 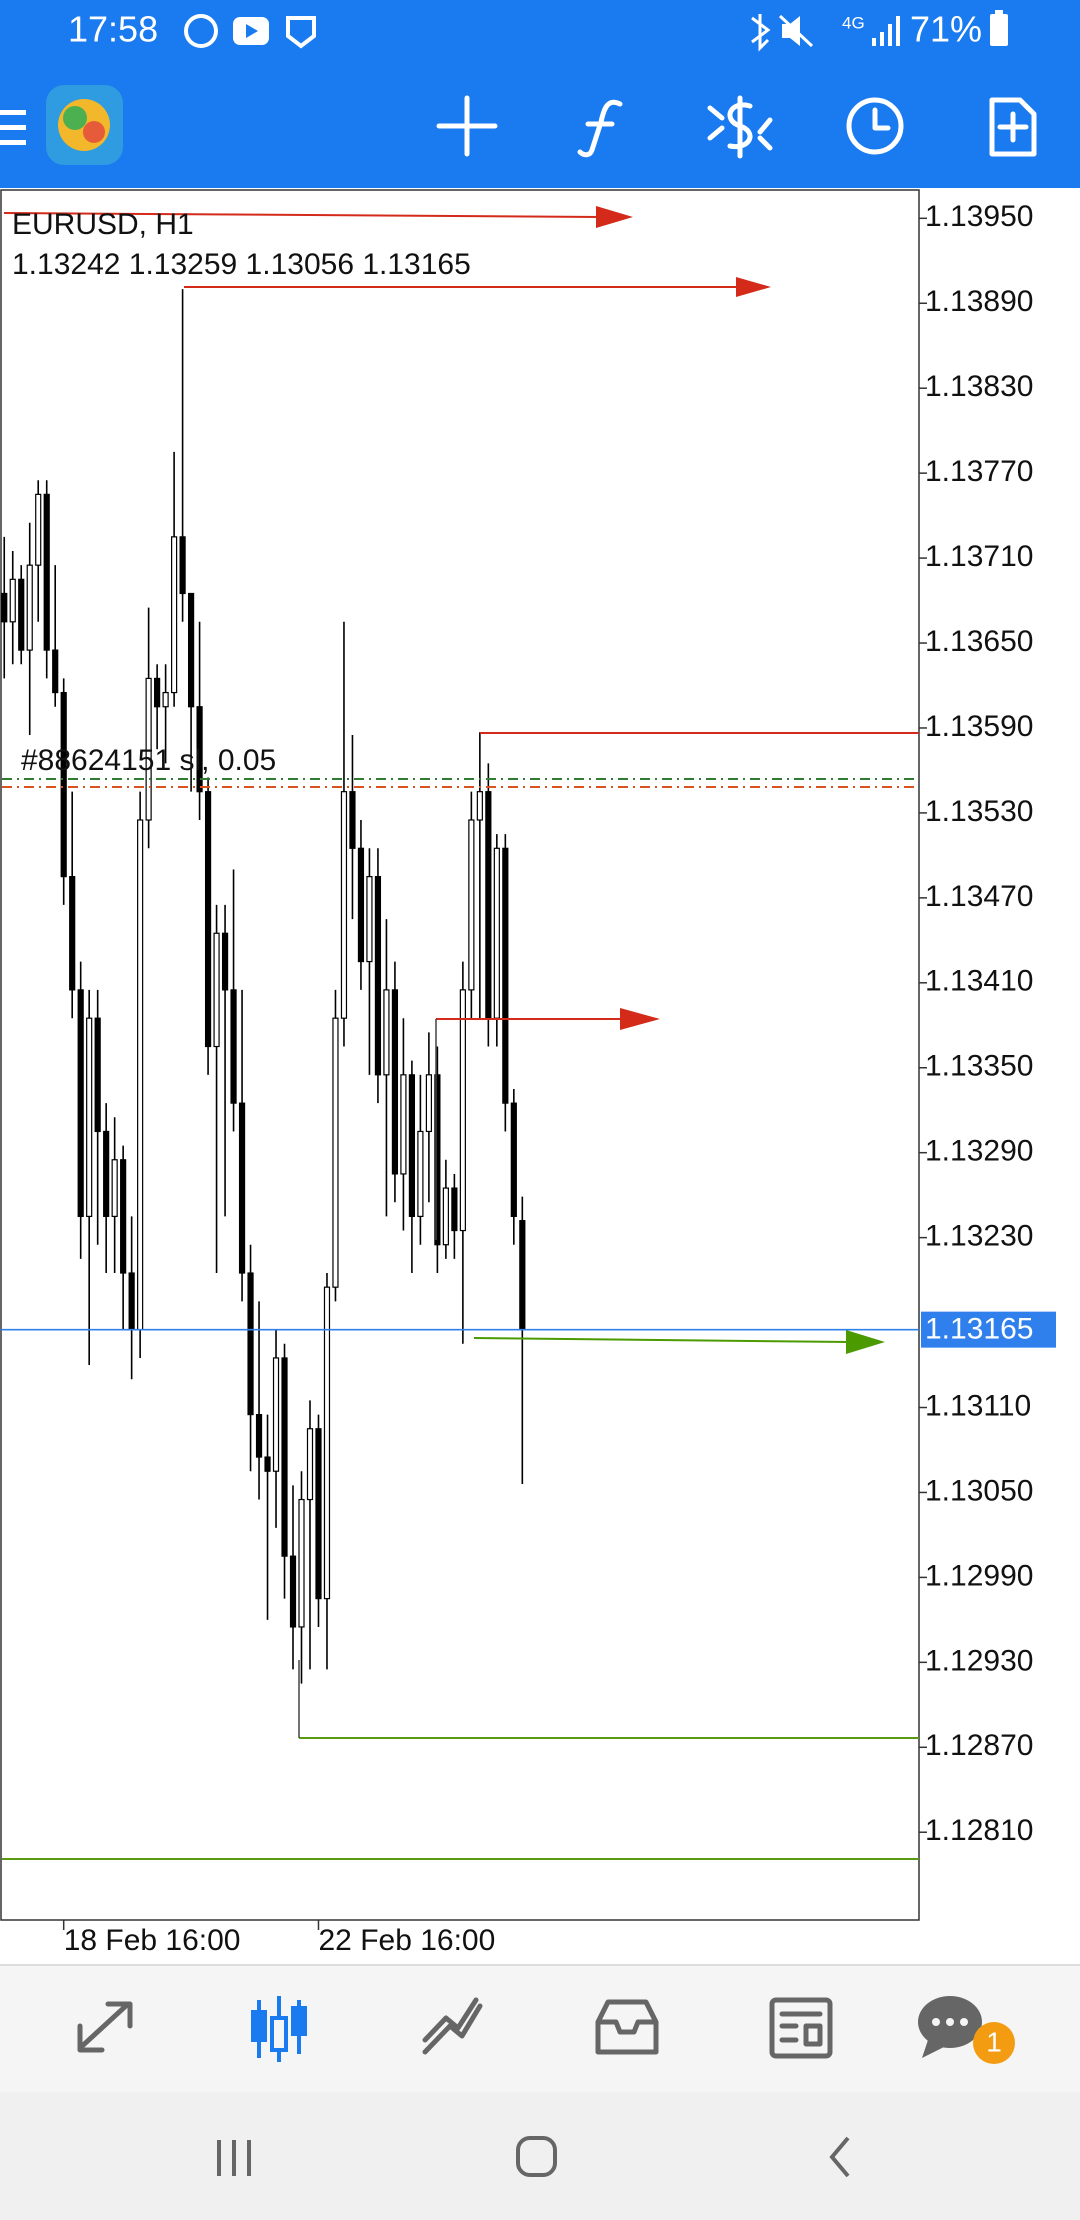 I want to click on home-button, so click(x=536, y=2156).